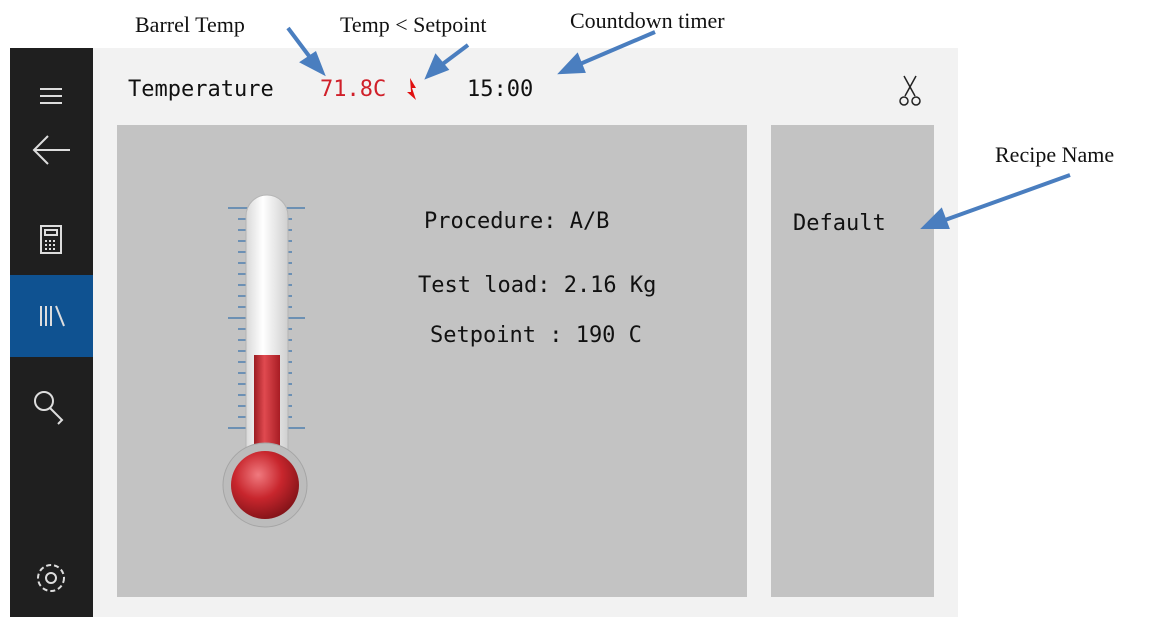 This screenshot has width=1163, height=617. Describe the element at coordinates (647, 20) in the screenshot. I see `annotation: Countdown timer` at that location.